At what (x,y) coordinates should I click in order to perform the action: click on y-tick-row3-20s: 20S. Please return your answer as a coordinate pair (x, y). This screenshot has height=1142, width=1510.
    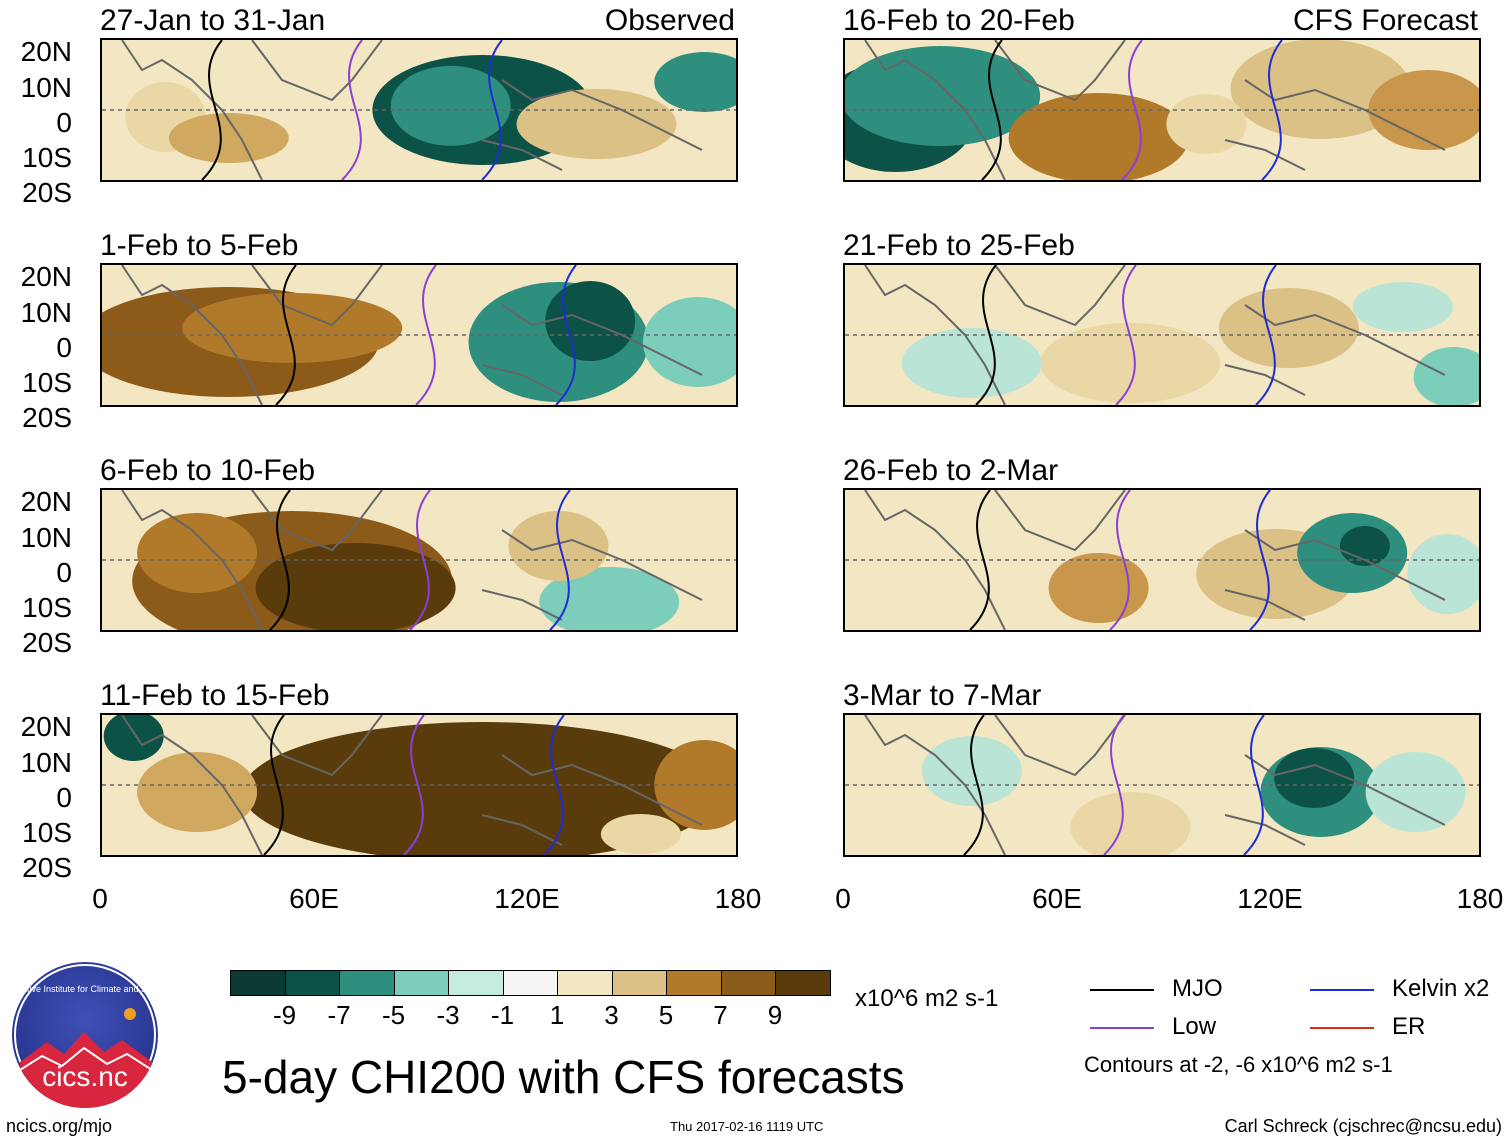
    Looking at the image, I should click on (47, 642).